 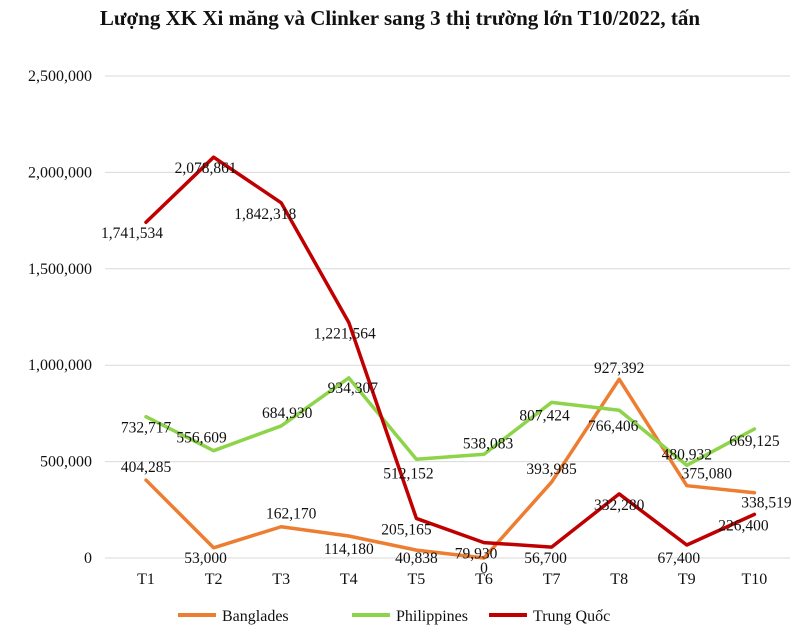 What do you see at coordinates (450, 422) in the screenshot?
I see `series-line` at bounding box center [450, 422].